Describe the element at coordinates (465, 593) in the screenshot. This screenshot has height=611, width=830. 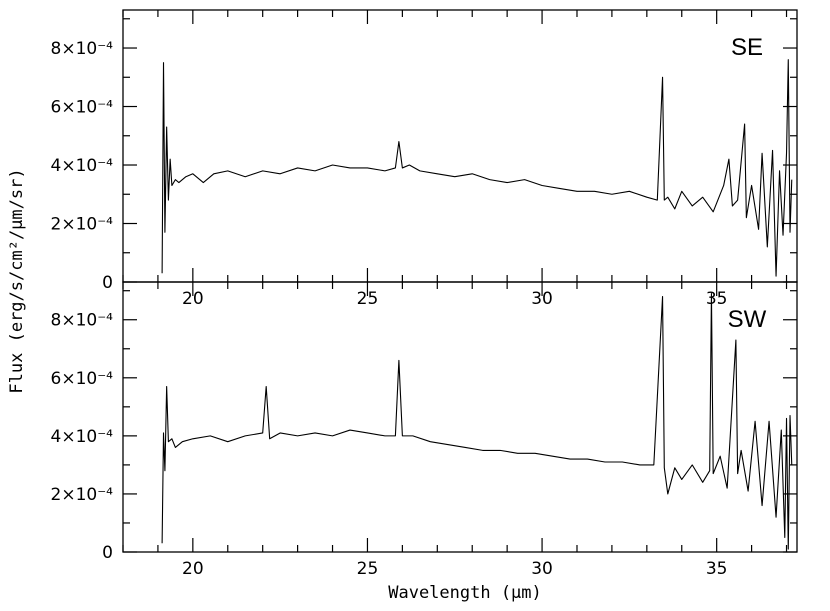
I see `x-axis-title: Wavelength (μm)` at that location.